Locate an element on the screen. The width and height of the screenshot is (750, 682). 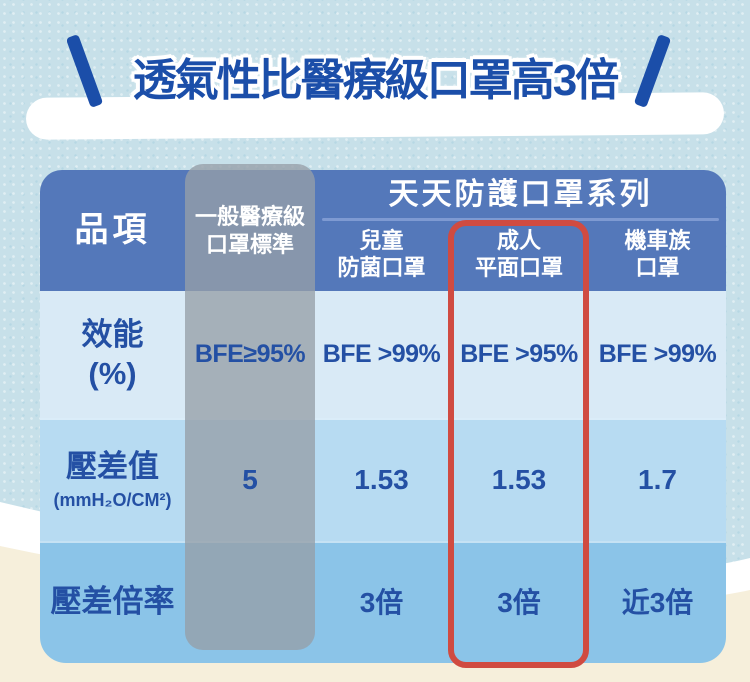
cell-ratio-motorcycle: 近3倍 is located at coordinates (657, 602).